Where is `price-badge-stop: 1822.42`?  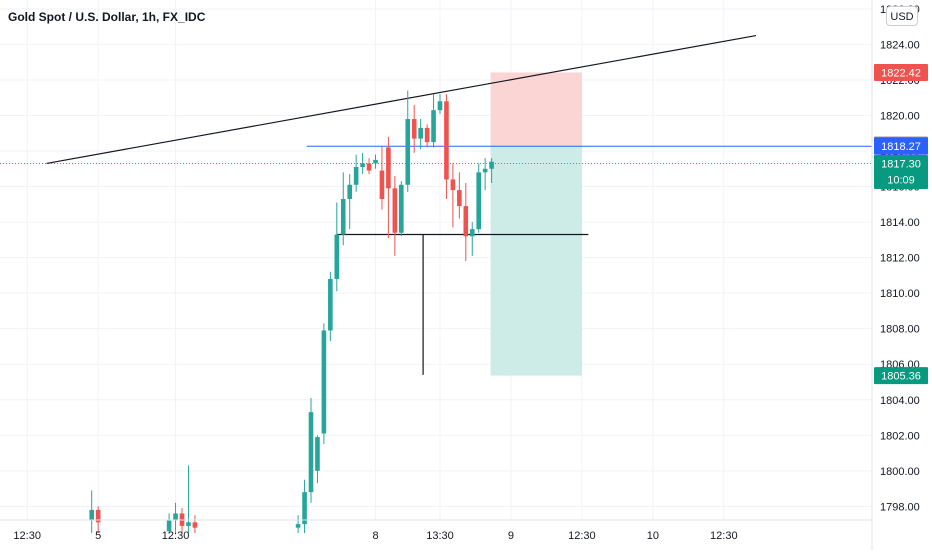
price-badge-stop: 1822.42 is located at coordinates (901, 72).